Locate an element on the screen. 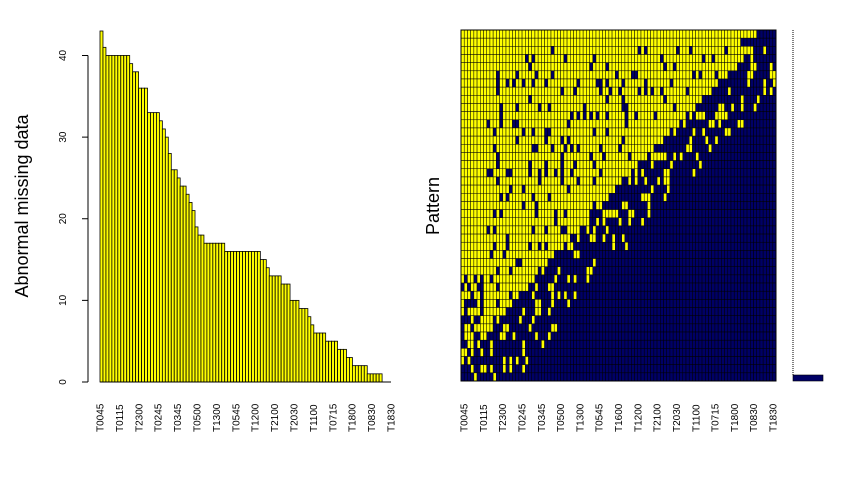  x-tick-label: T1830 is located at coordinates (392, 417).